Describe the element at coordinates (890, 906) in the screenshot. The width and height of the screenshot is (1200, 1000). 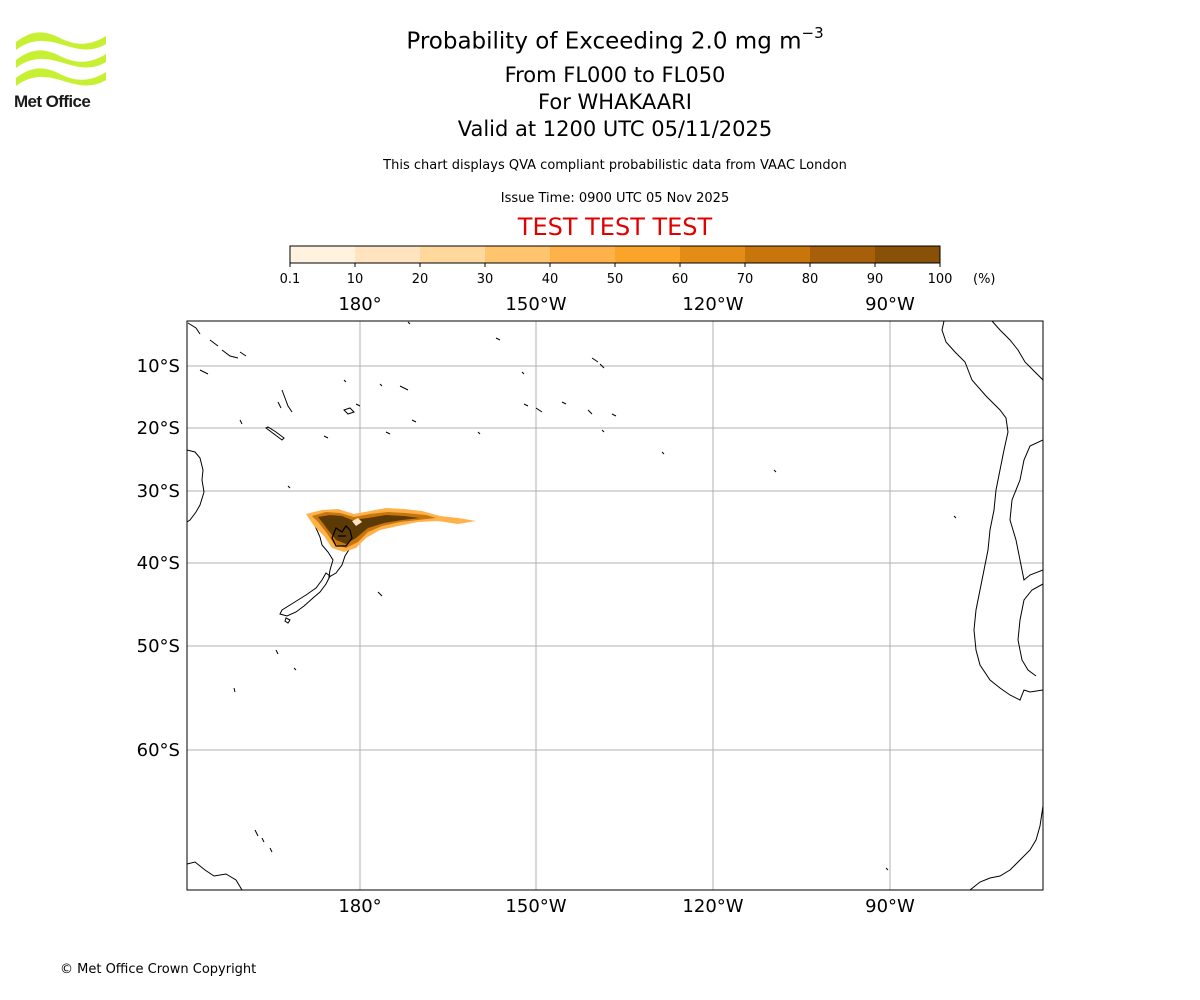
I see `lon-label-bottom: 90°W` at that location.